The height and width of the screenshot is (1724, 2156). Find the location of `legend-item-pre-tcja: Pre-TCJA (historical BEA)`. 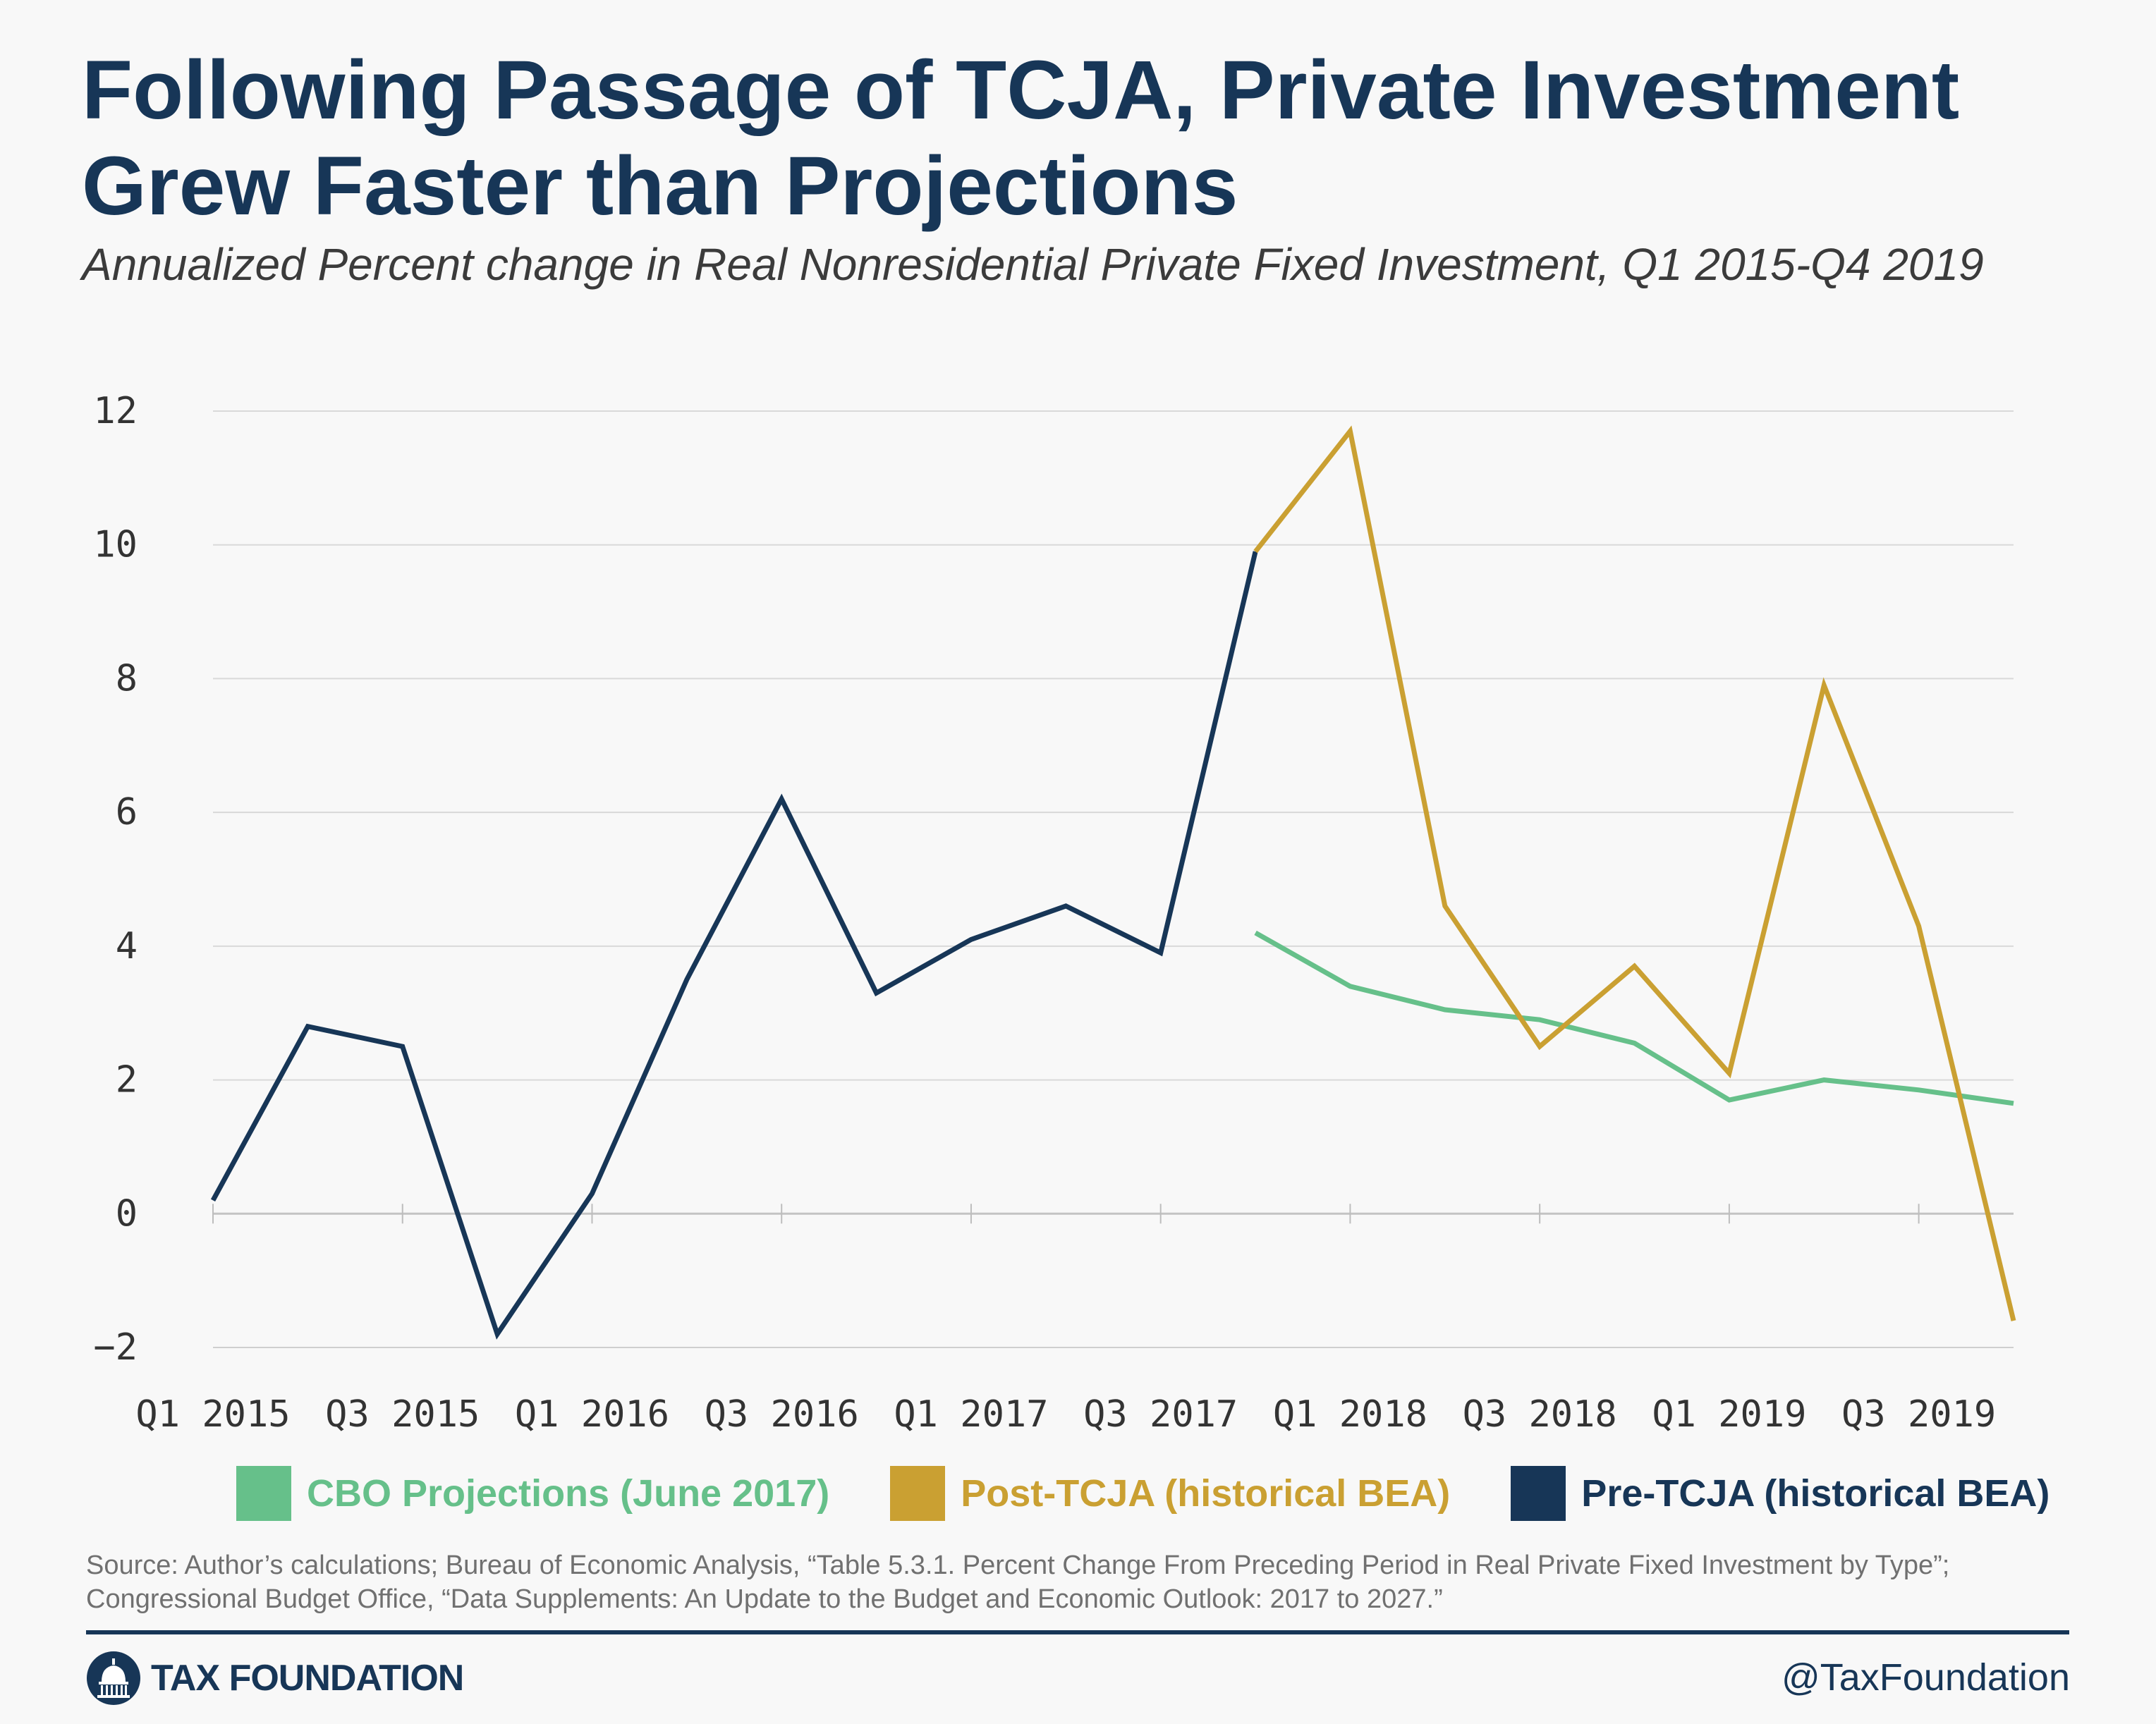

legend-item-pre-tcja: Pre-TCJA (historical BEA) is located at coordinates (1780, 1493).